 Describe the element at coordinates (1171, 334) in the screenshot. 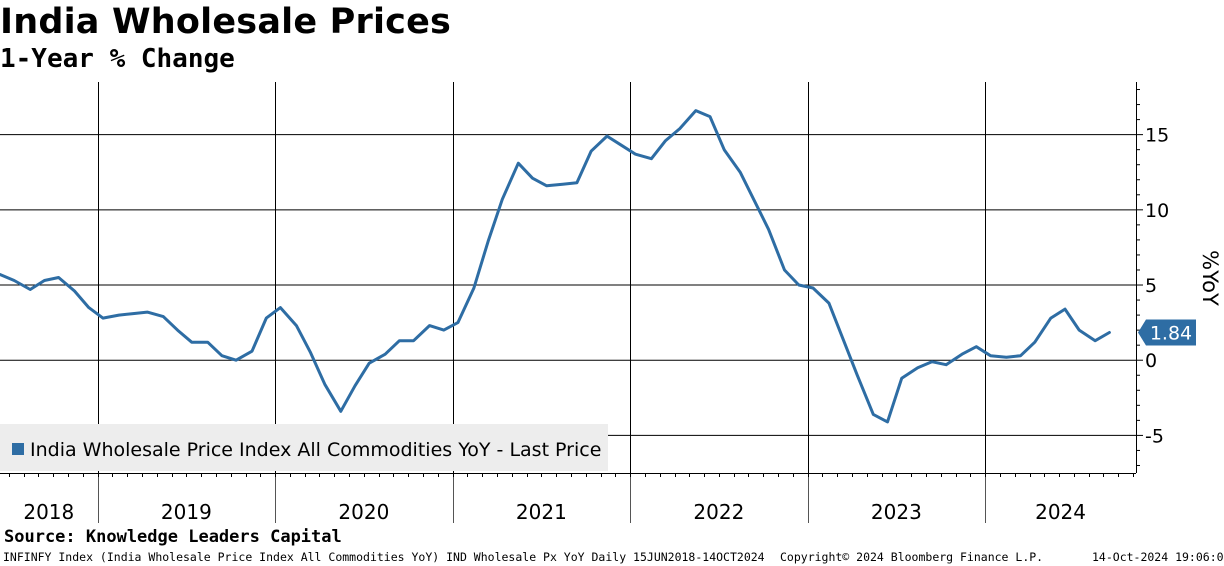

I see `last-value-label: 1.84` at that location.